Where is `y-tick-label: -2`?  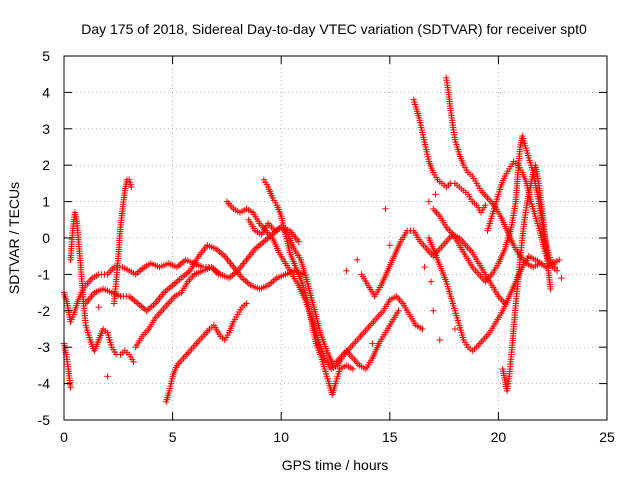
y-tick-label: -2 is located at coordinates (44, 311).